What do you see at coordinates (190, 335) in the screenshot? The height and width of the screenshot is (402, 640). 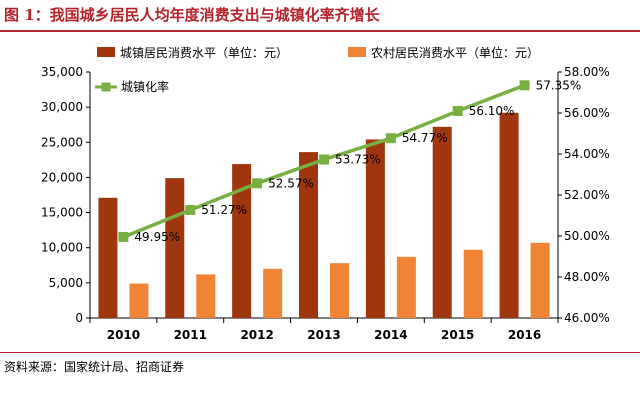 I see `x-tick-label: 2011` at bounding box center [190, 335].